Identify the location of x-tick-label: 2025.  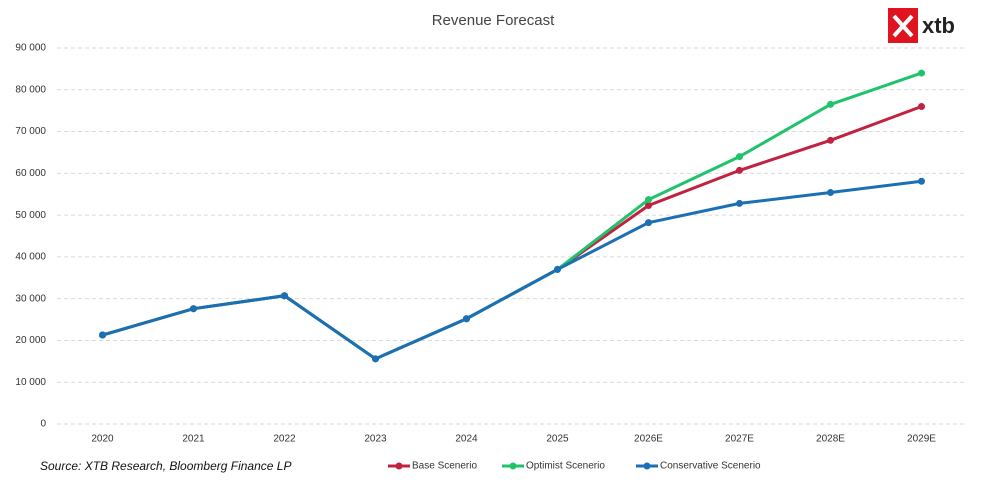
(557, 439).